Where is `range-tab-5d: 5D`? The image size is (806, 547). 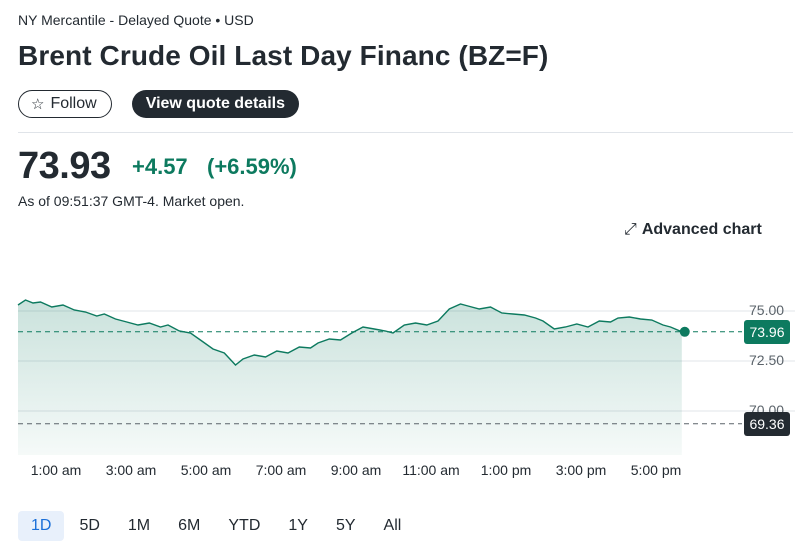 range-tab-5d: 5D is located at coordinates (89, 525).